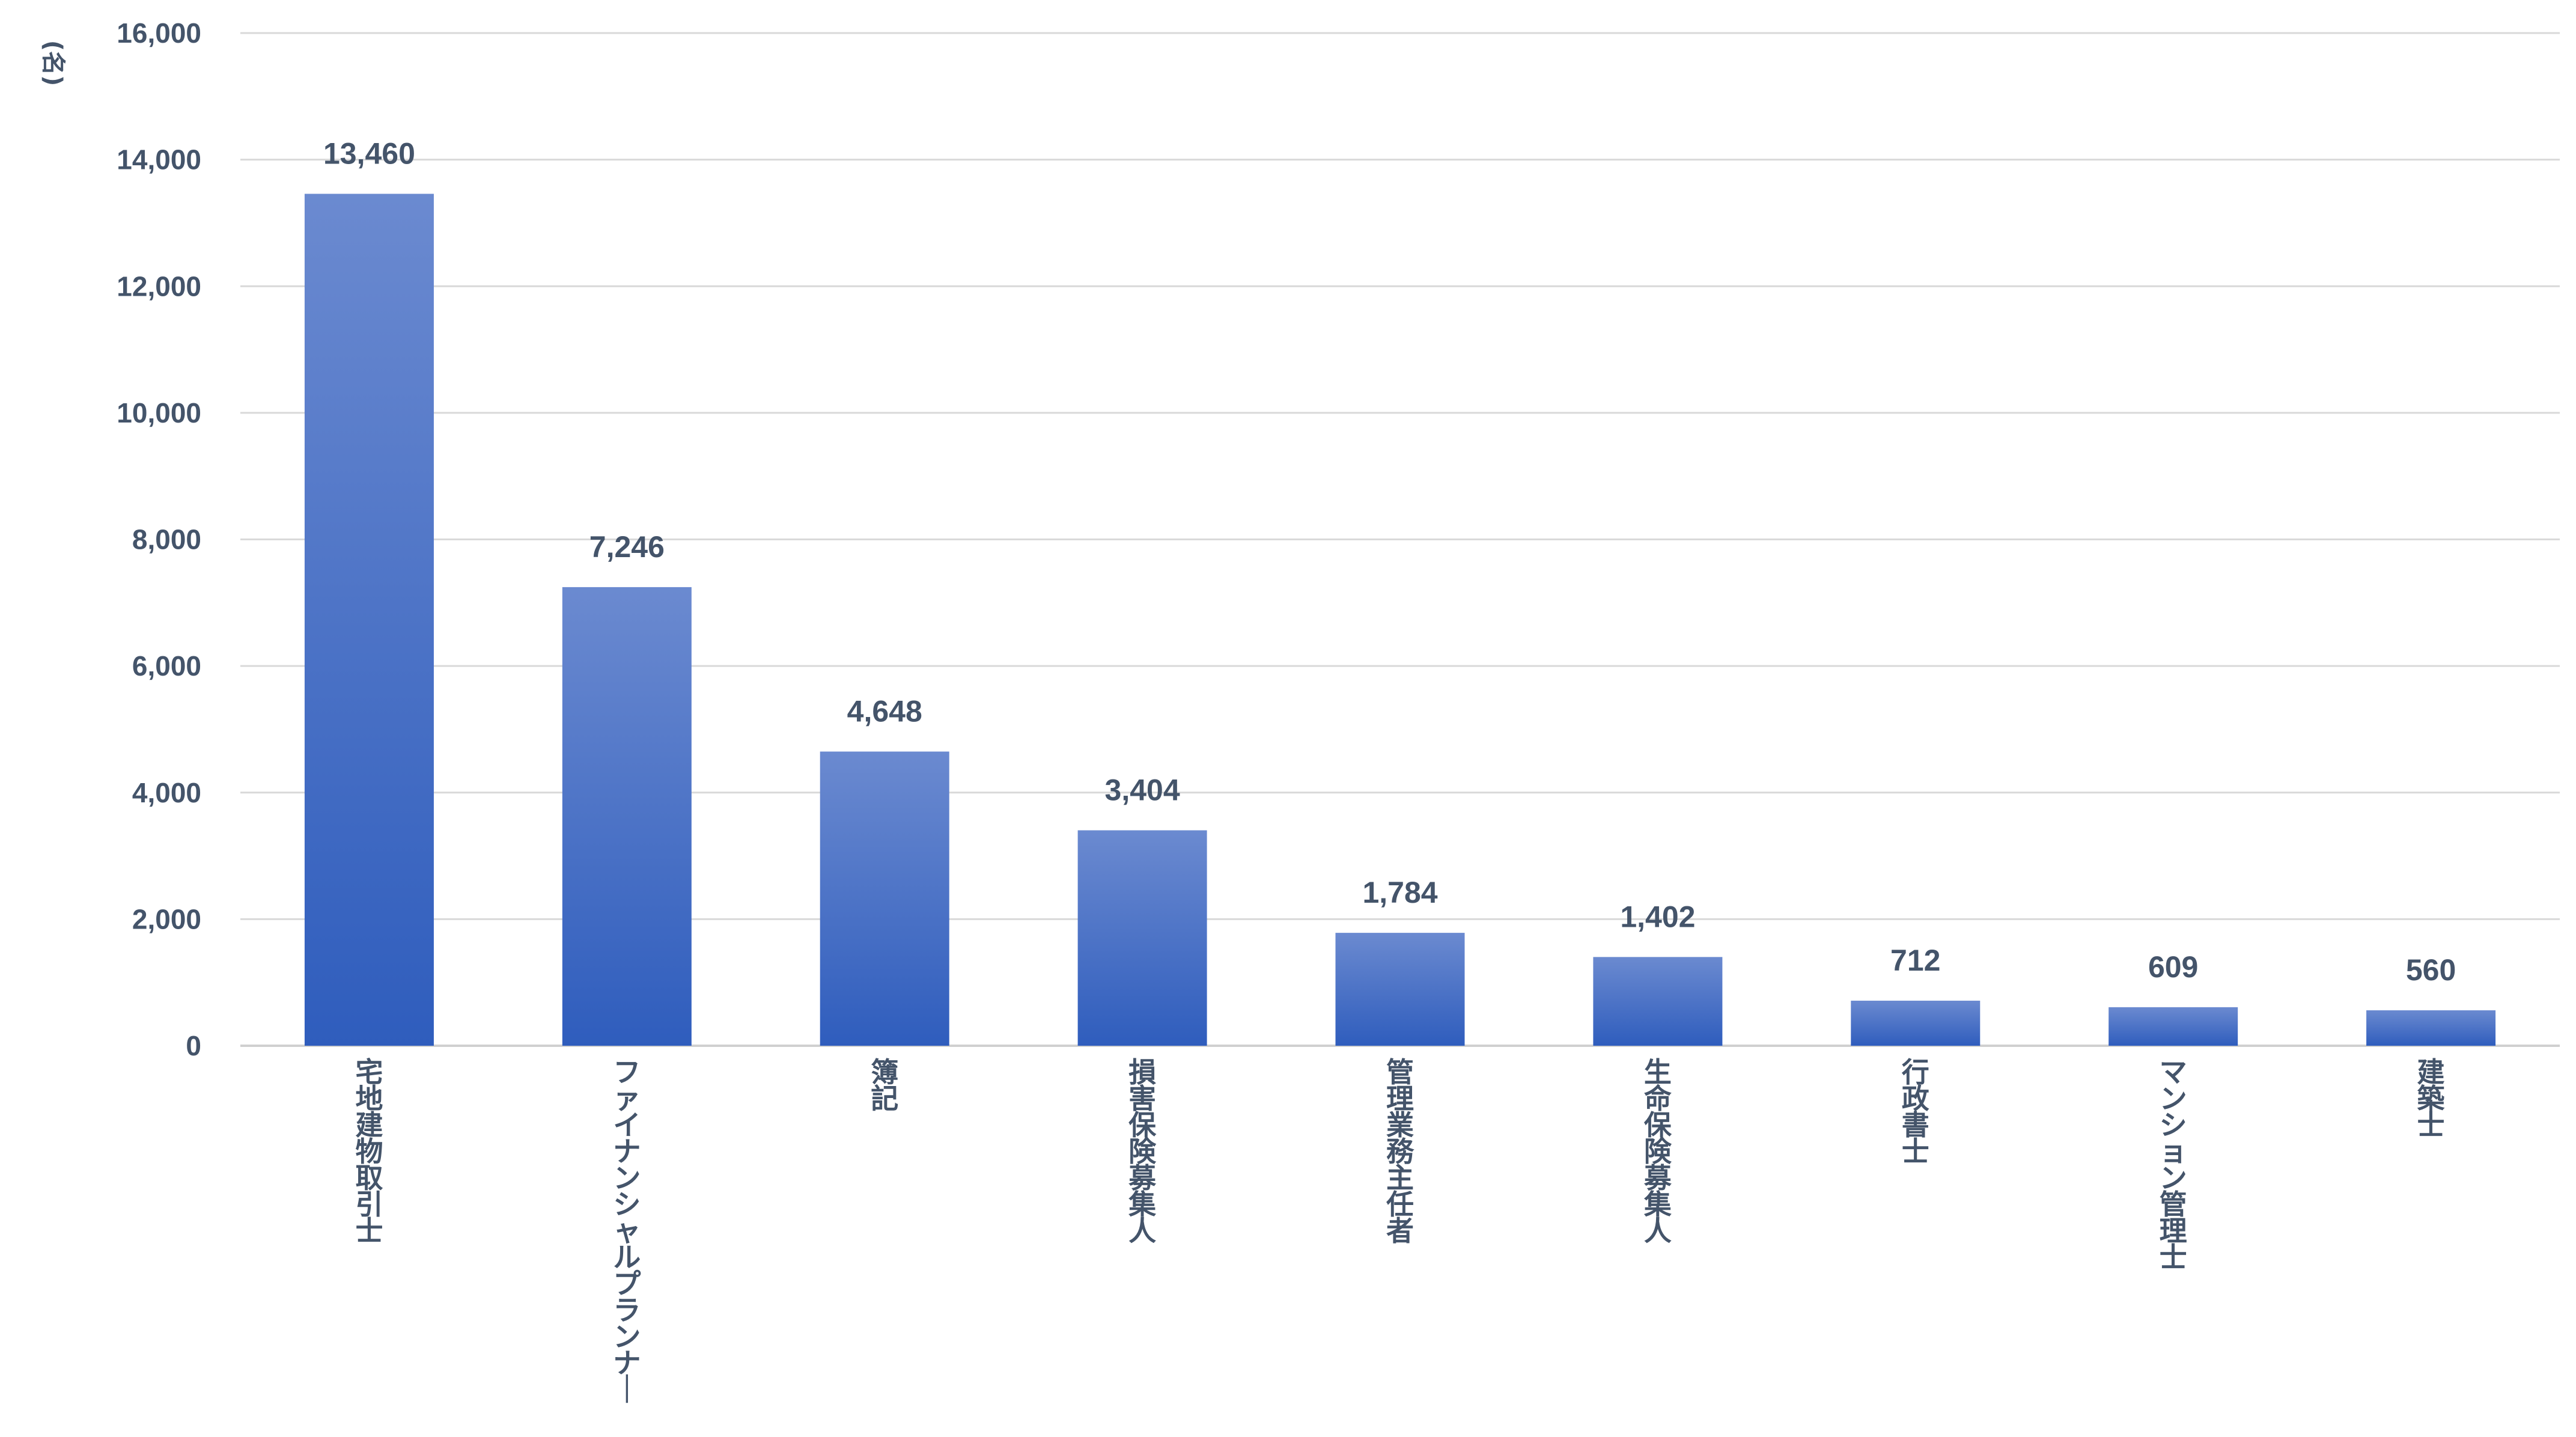  I want to click on category-label: ファイナンシャルプランナ｜, so click(627, 1231).